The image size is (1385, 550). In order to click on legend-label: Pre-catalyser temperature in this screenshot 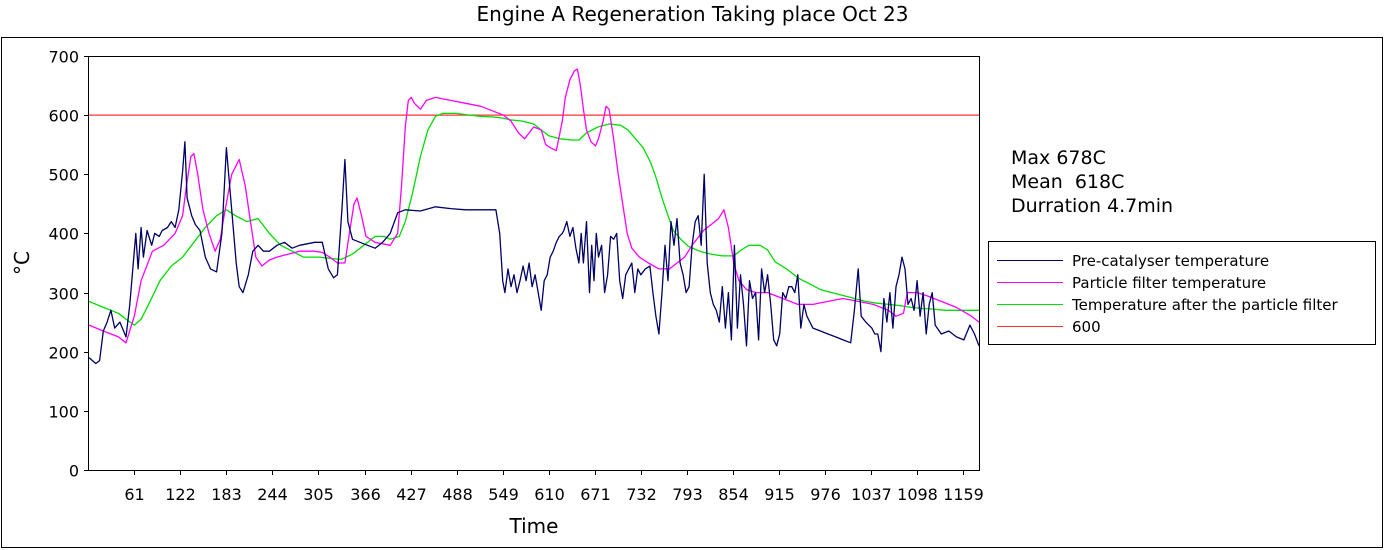, I will do `click(1171, 261)`.